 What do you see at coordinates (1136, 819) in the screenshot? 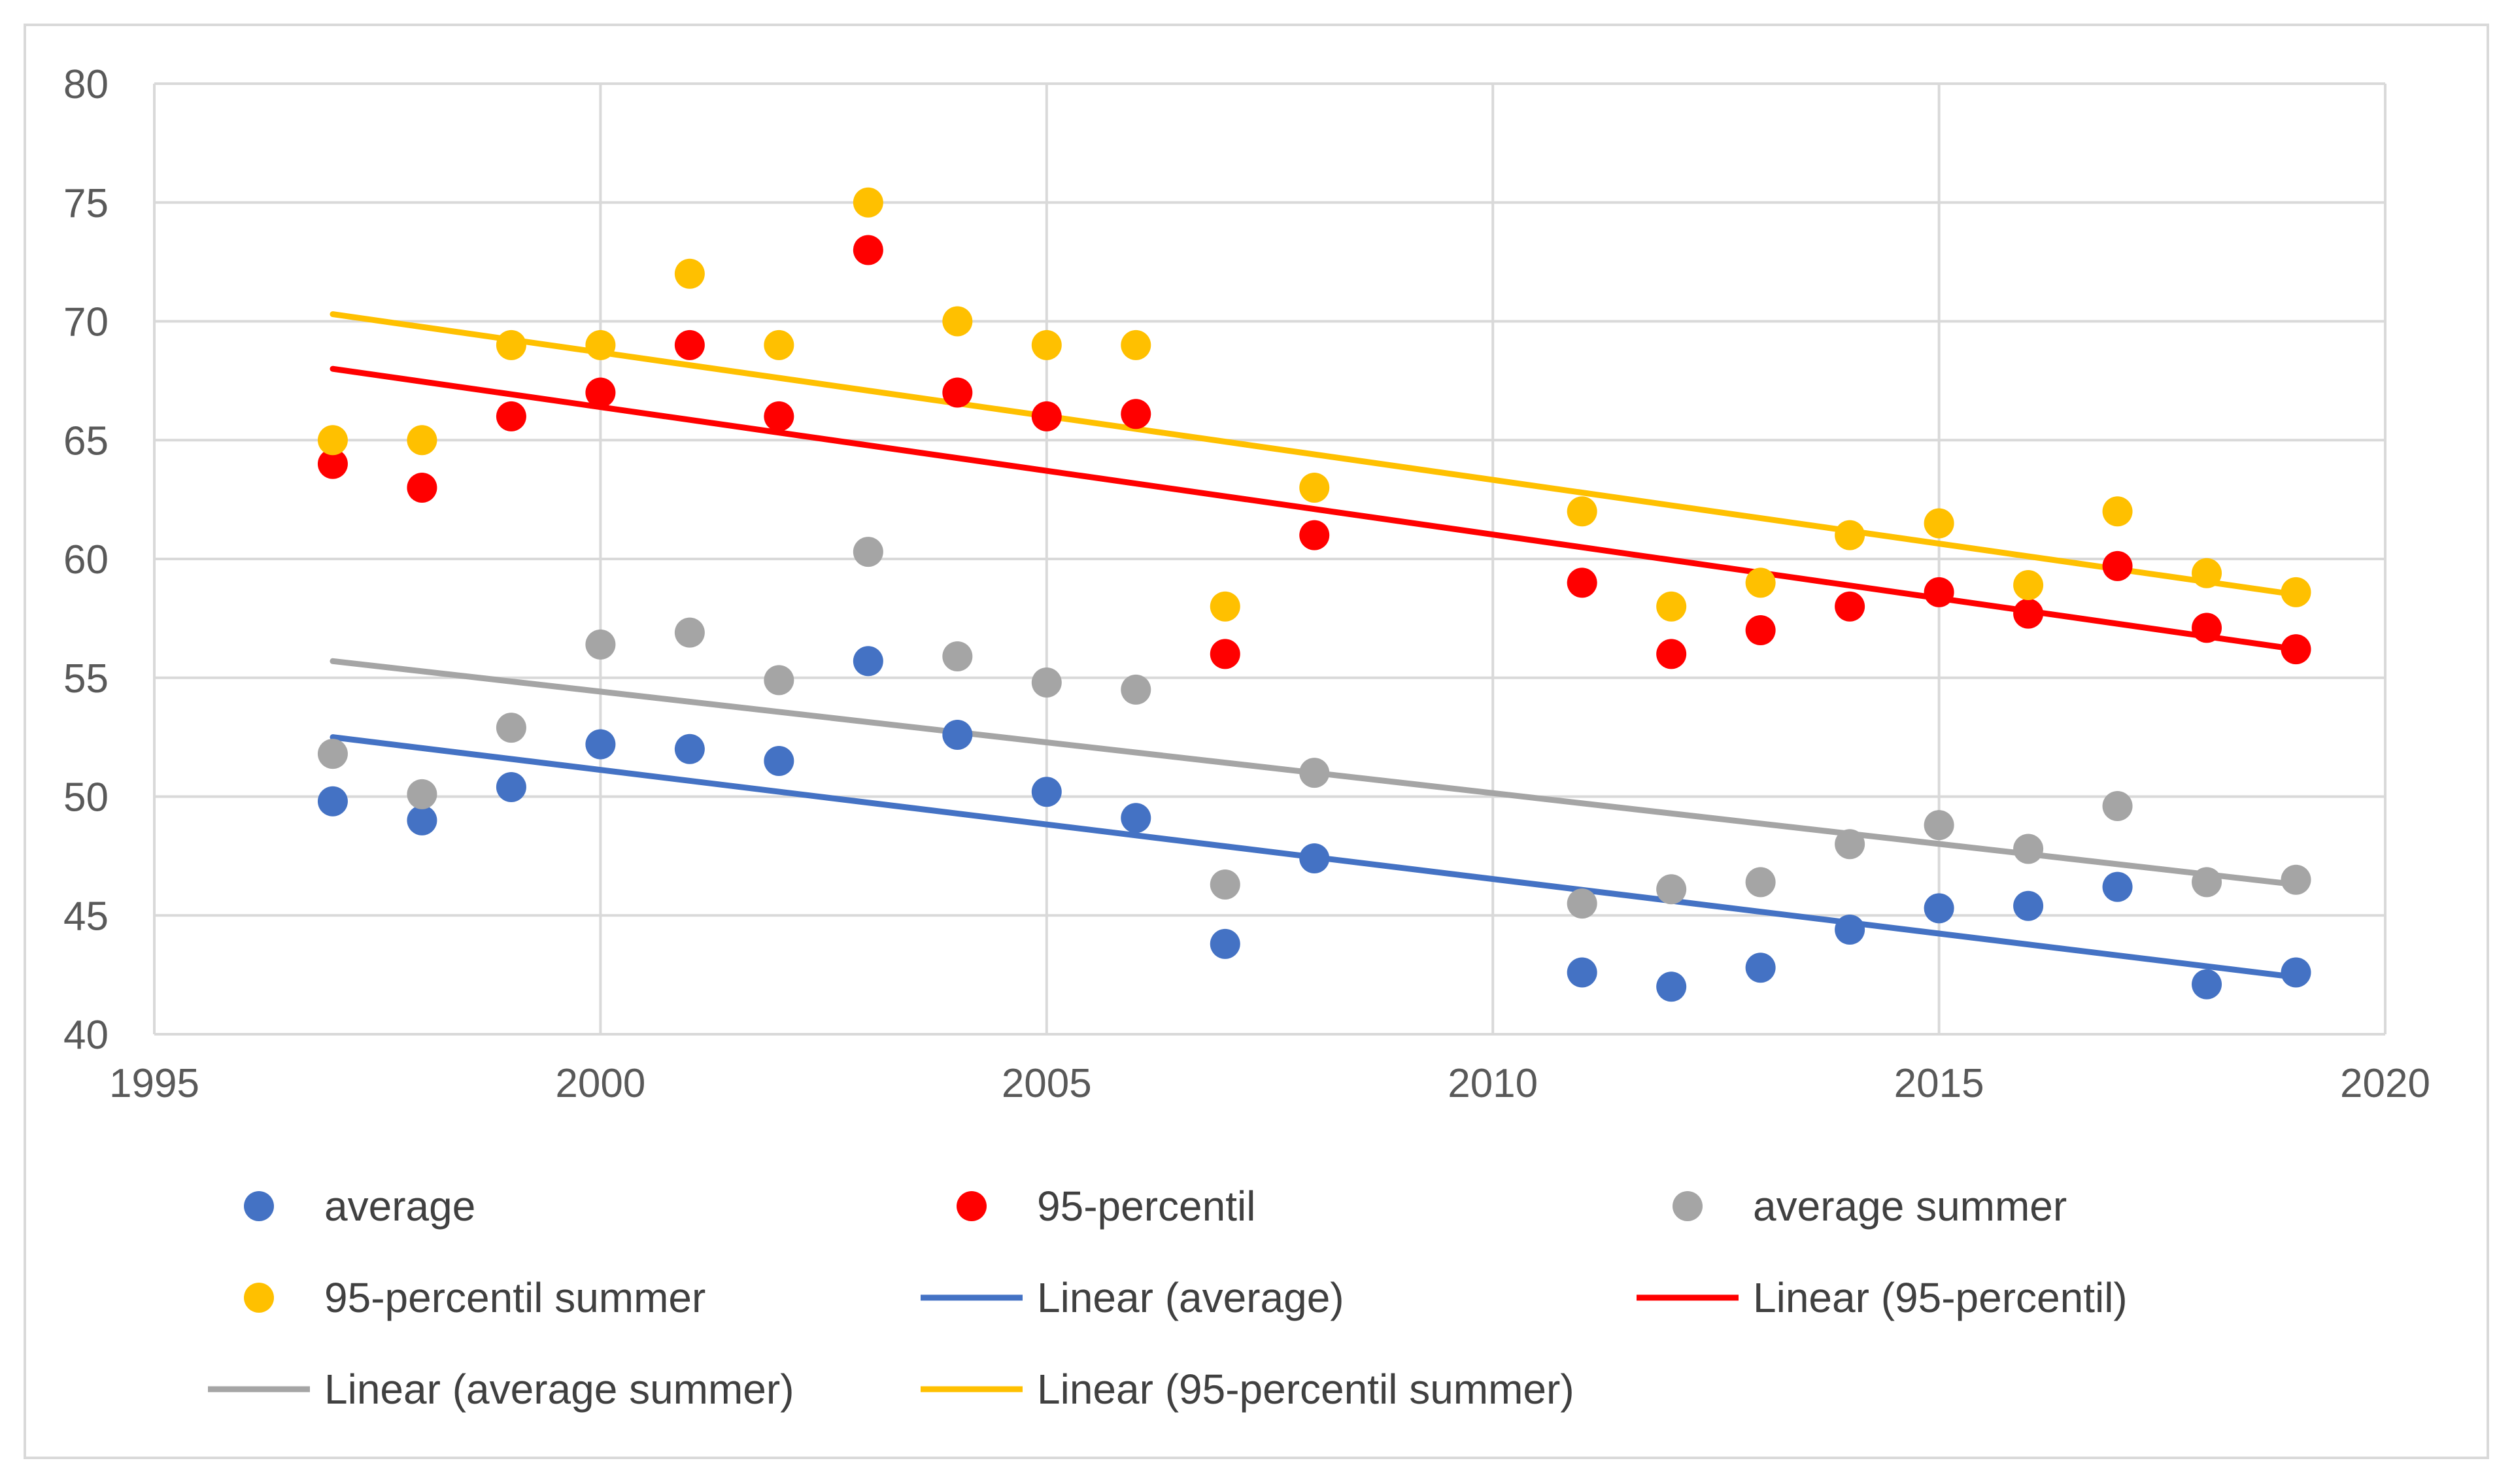
I see `point-average-2006` at bounding box center [1136, 819].